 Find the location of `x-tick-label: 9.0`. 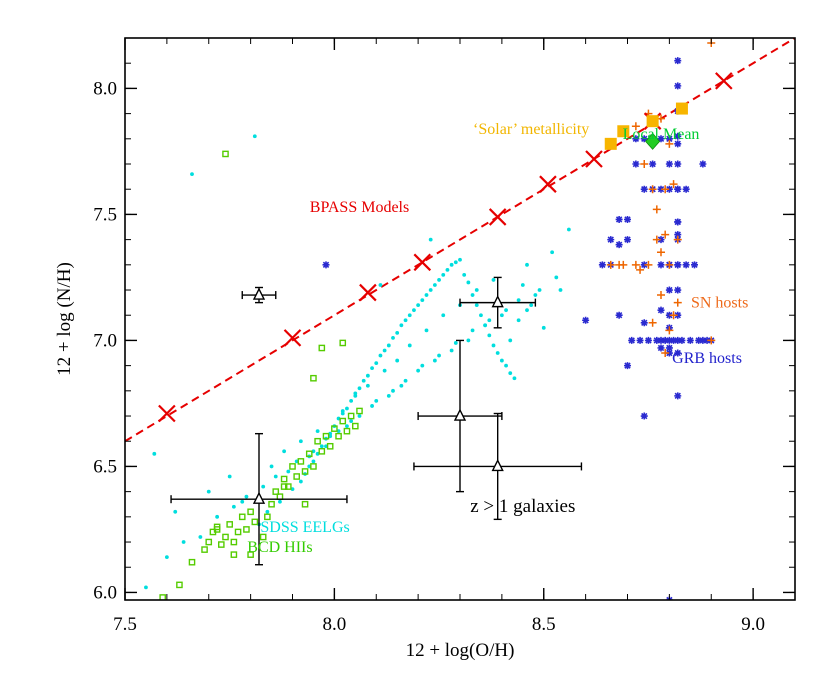

x-tick-label: 9.0 is located at coordinates (753, 624).